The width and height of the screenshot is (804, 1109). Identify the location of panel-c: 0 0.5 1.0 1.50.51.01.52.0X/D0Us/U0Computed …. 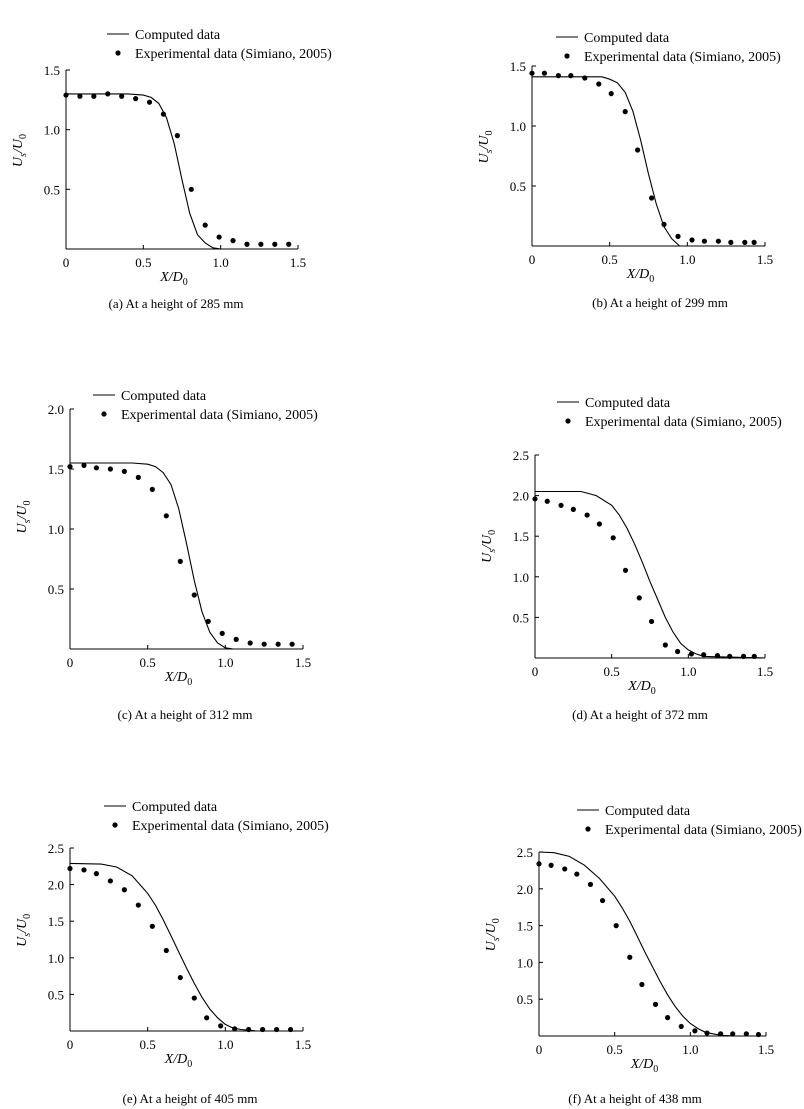
(166, 555).